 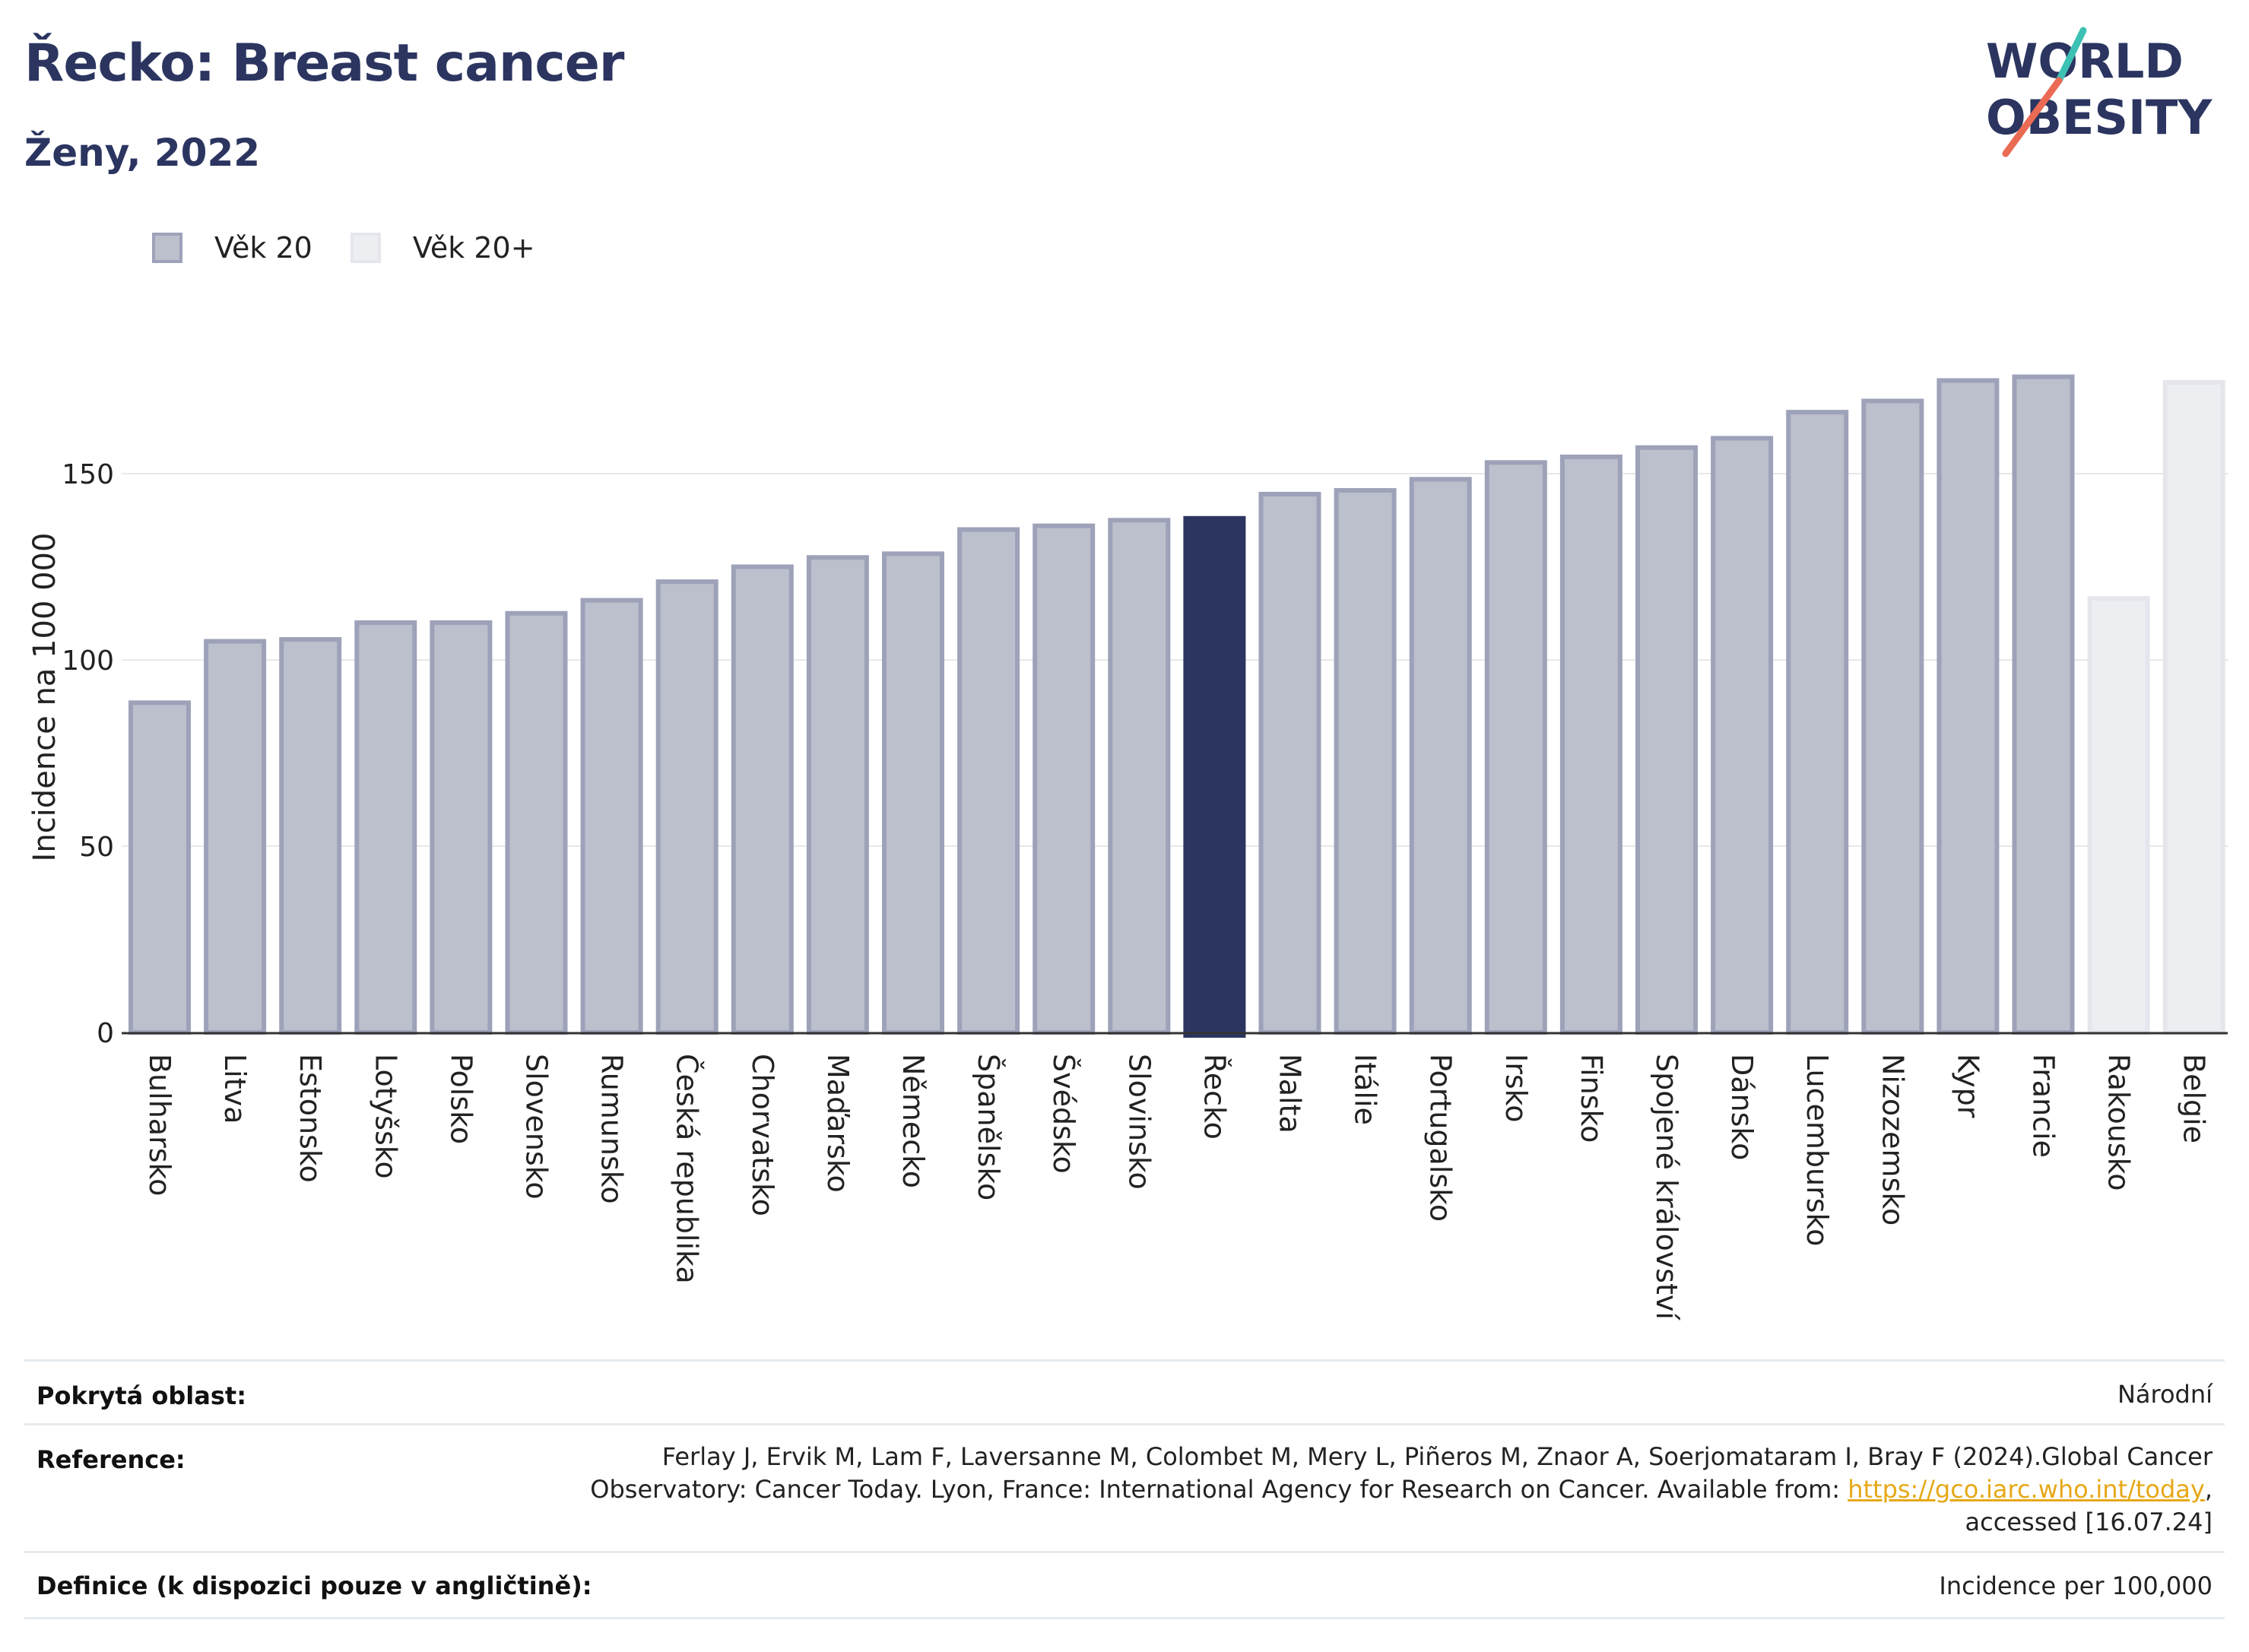 What do you see at coordinates (988, 1127) in the screenshot?
I see `x-tick-label-11: Španělsko` at bounding box center [988, 1127].